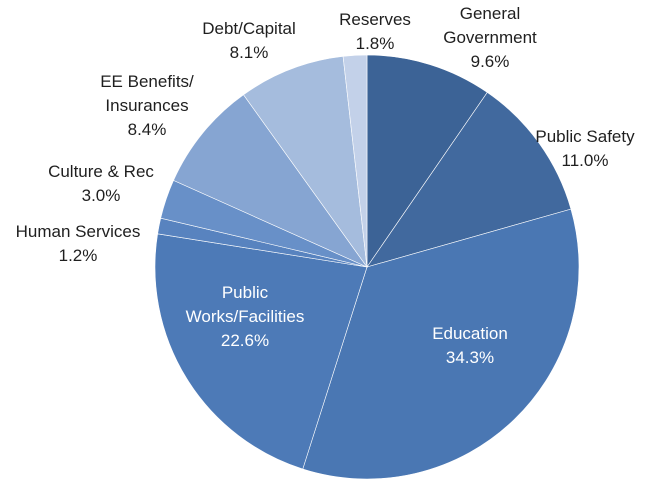  I want to click on slice-value-label: 8.1%, so click(249, 52).